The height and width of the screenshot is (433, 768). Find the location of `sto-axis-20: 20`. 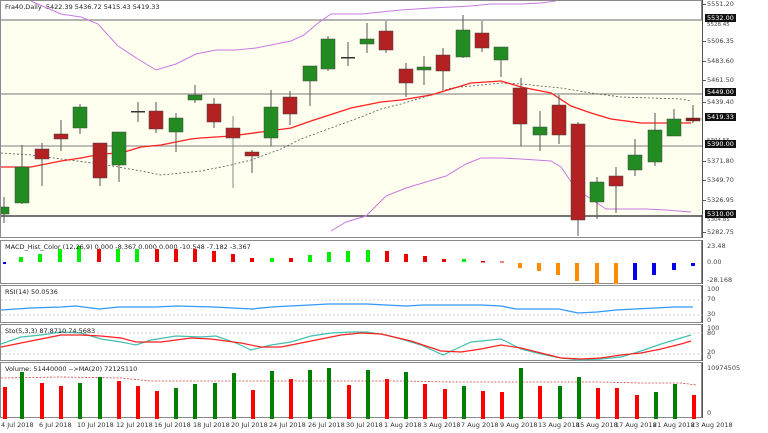

sto-axis-20: 20 is located at coordinates (711, 352).